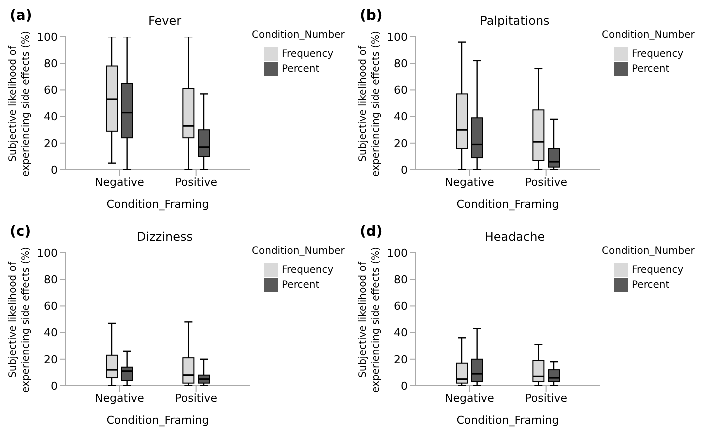 This screenshot has height=432, width=709. Describe the element at coordinates (515, 21) in the screenshot. I see `chart-title: Palpitations` at that location.